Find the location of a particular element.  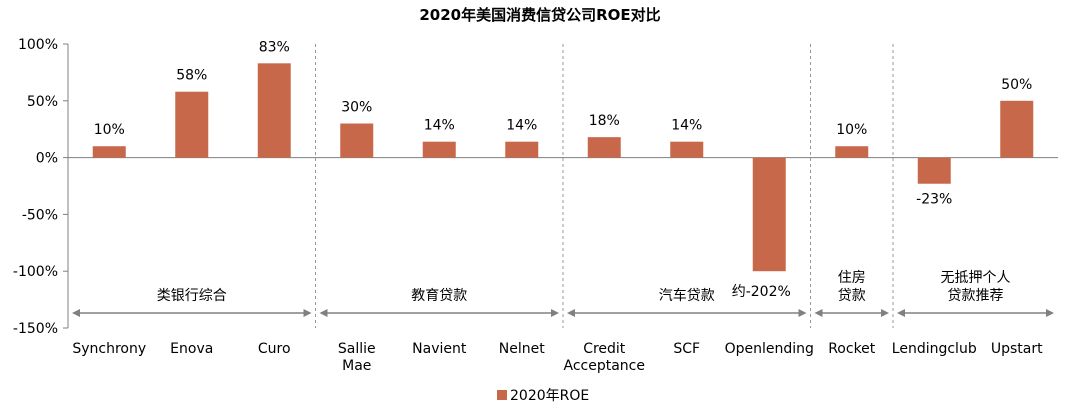

data-label: 83% is located at coordinates (274, 47).